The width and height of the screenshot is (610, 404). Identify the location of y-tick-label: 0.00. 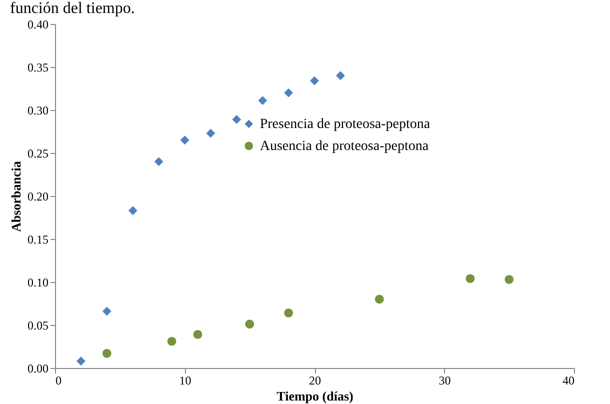
(38, 369).